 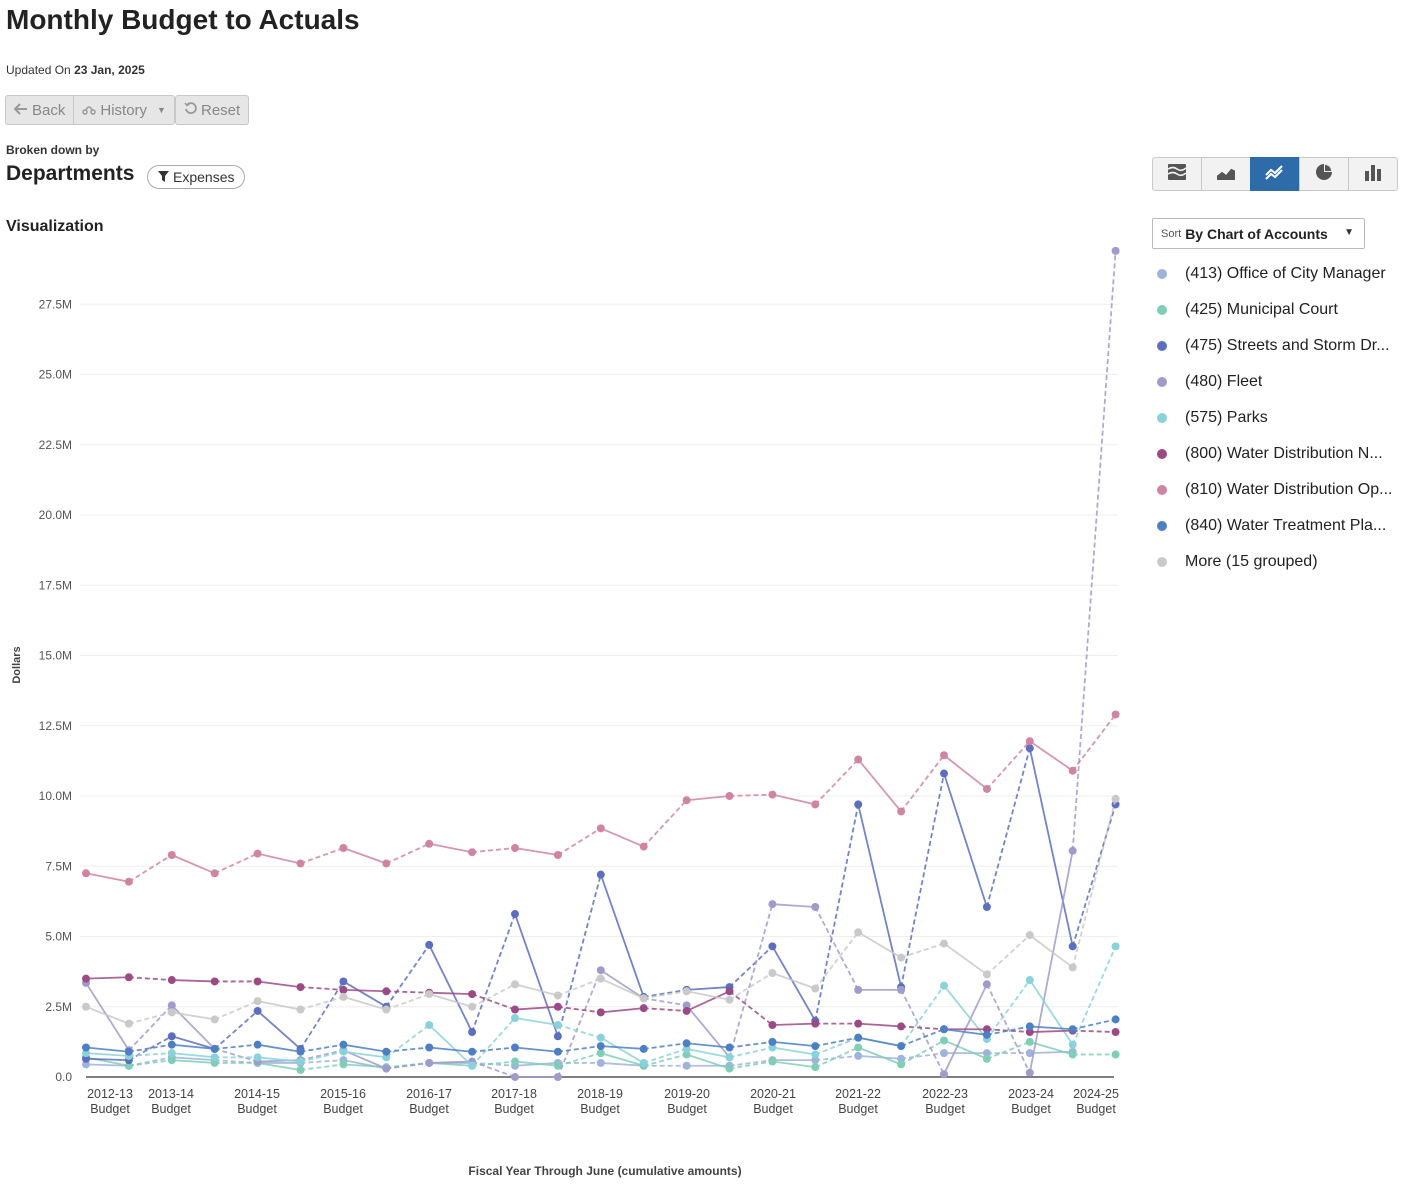 What do you see at coordinates (1226, 174) in the screenshot?
I see `viz-area-button` at bounding box center [1226, 174].